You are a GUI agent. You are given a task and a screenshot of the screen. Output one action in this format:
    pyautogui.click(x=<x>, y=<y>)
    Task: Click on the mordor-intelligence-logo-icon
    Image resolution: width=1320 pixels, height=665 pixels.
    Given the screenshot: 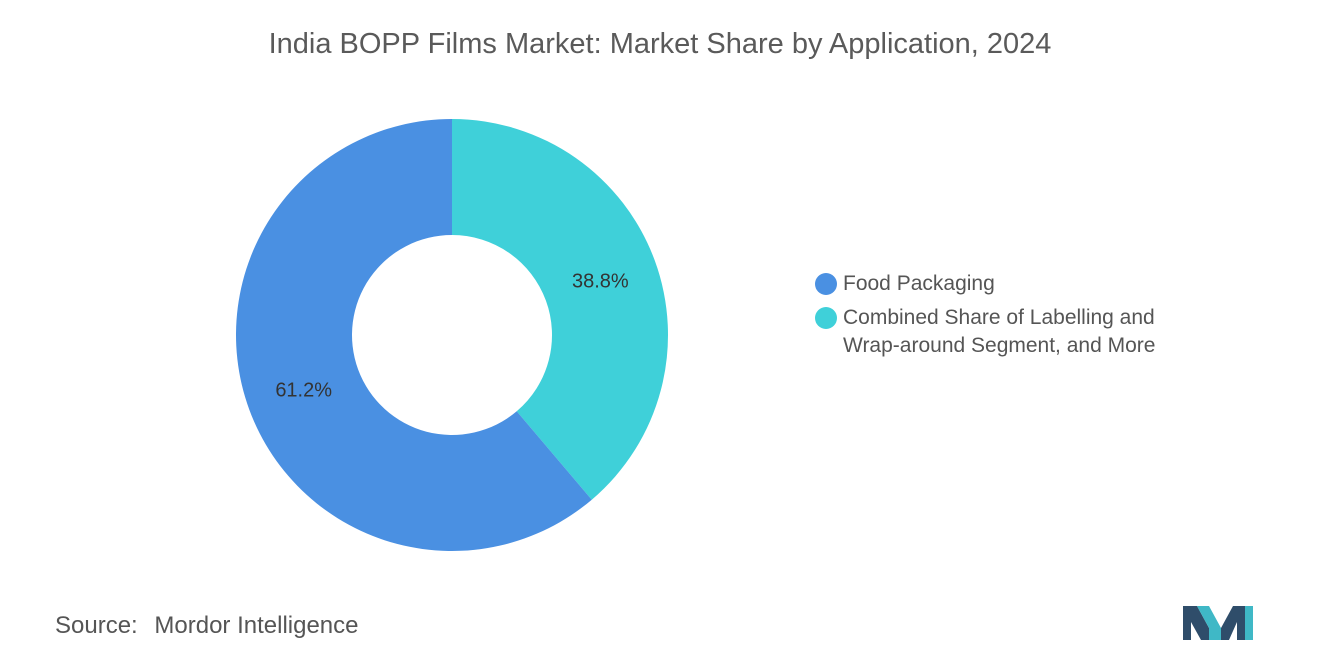 What is the action you would take?
    pyautogui.click(x=1218, y=623)
    